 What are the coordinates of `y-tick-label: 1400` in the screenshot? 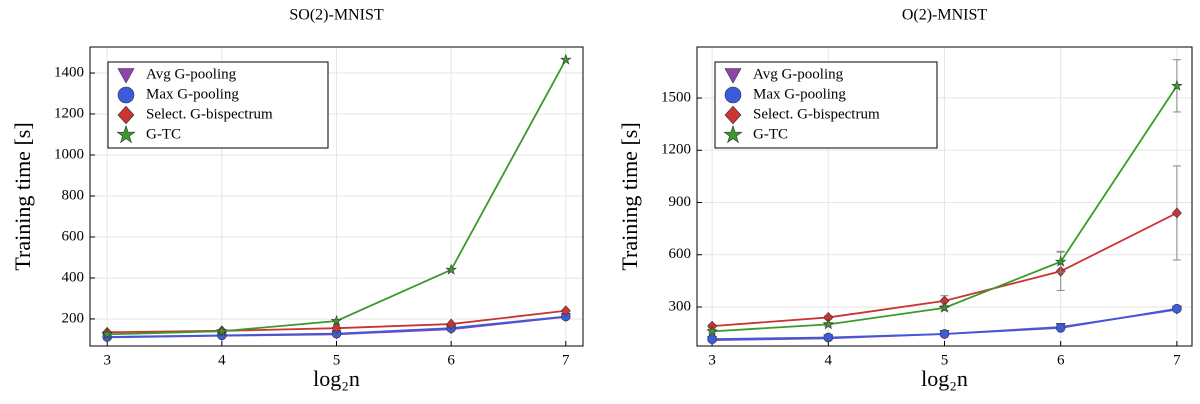 It's located at (69, 72).